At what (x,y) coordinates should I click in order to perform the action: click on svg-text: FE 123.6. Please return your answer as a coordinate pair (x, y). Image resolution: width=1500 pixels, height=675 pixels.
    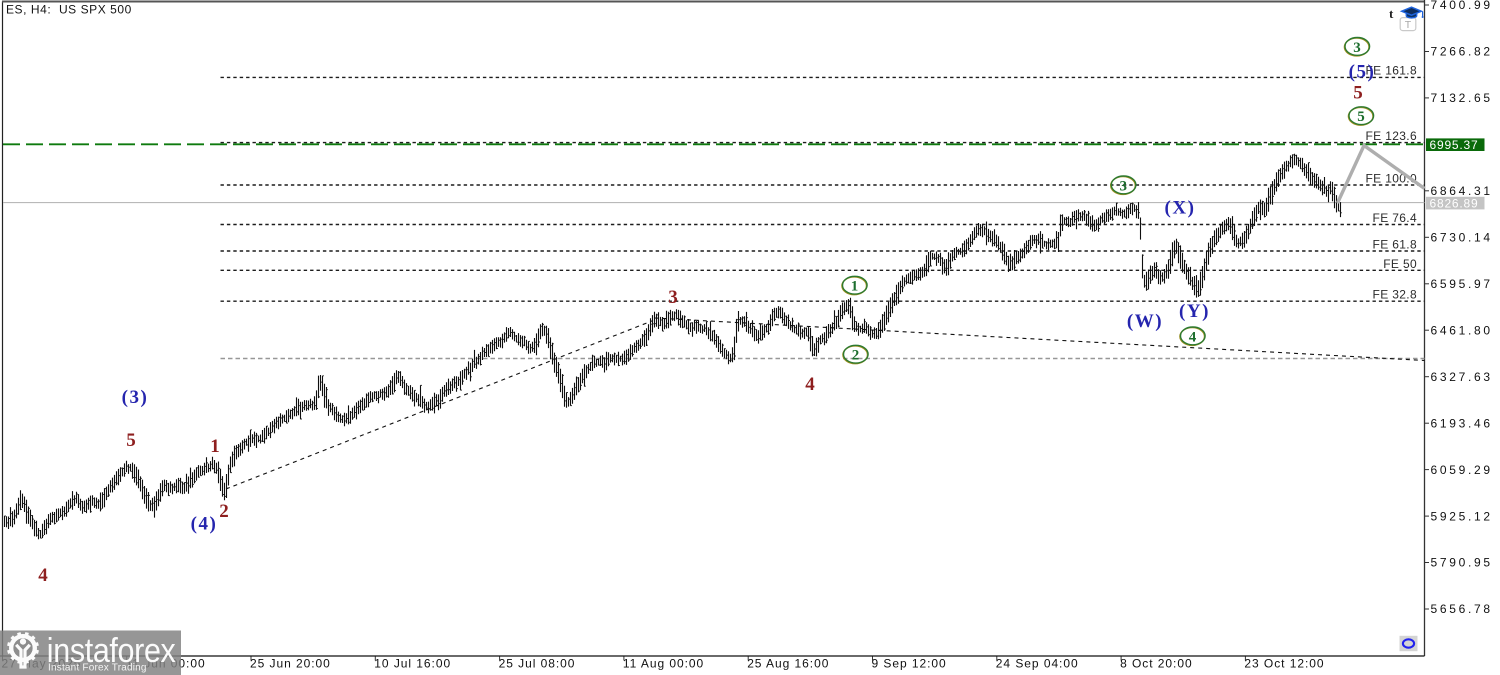
    Looking at the image, I should click on (1392, 136).